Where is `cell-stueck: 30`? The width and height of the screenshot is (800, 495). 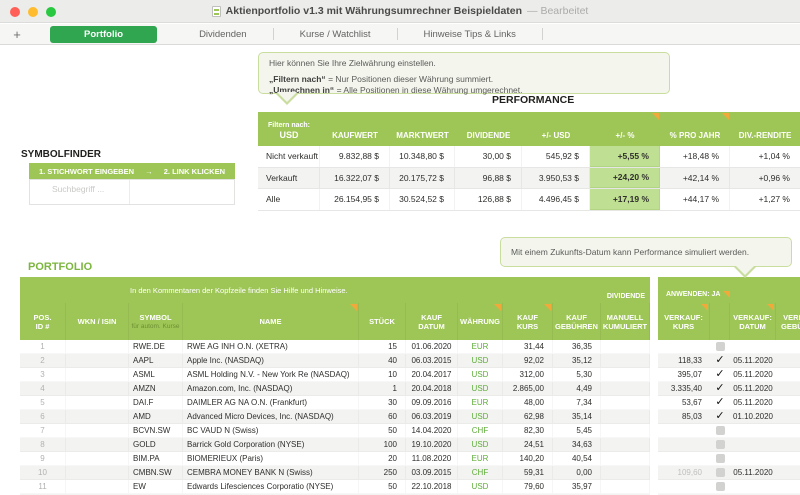
cell-stueck: 30 is located at coordinates (382, 402).